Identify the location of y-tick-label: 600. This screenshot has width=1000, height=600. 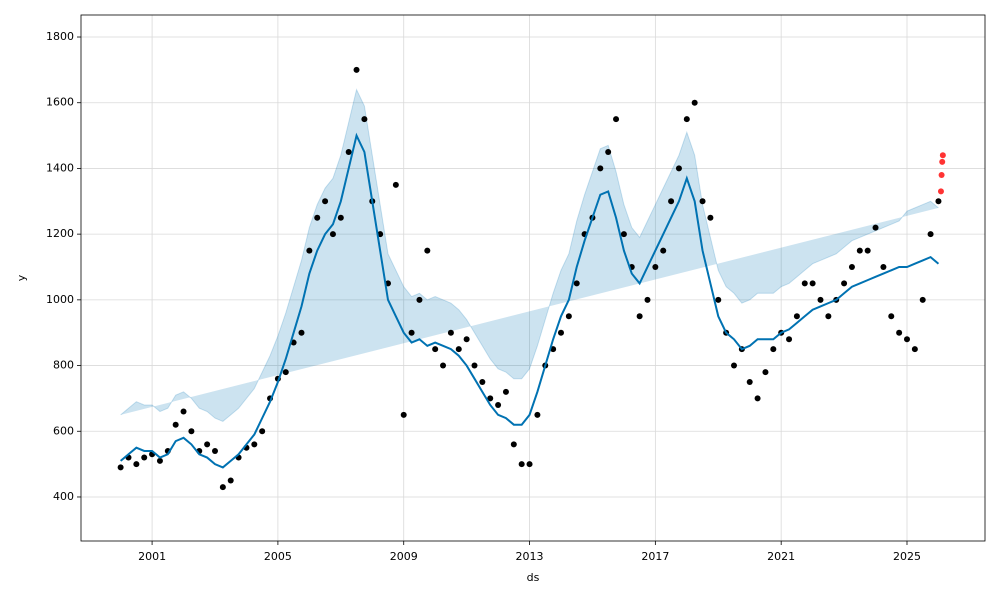
(63, 430).